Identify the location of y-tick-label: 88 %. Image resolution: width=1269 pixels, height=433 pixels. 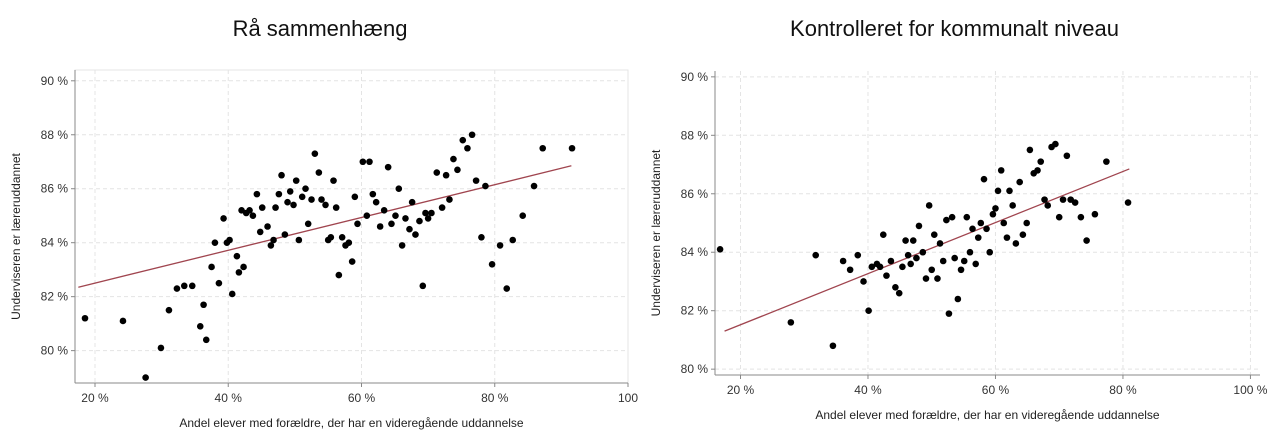
(695, 135).